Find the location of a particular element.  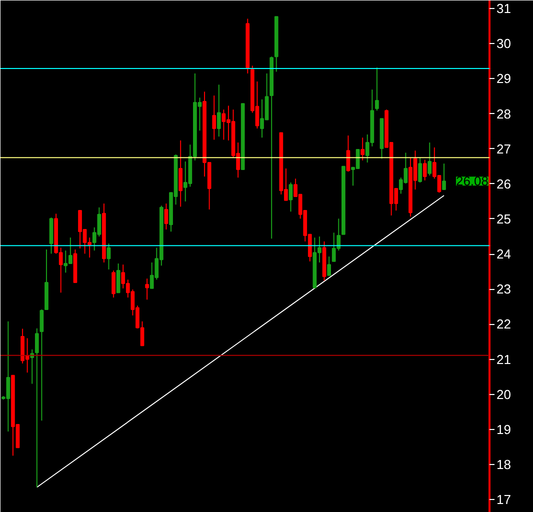

y-tick-label: 19 is located at coordinates (503, 429).